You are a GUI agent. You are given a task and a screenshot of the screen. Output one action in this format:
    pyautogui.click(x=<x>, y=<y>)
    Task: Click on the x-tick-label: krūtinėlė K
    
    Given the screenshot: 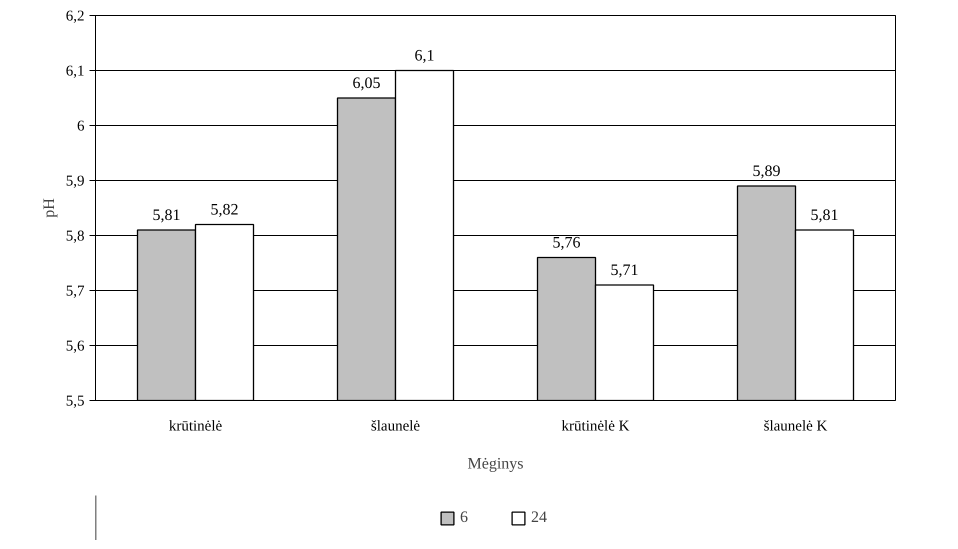 What is the action you would take?
    pyautogui.click(x=596, y=426)
    